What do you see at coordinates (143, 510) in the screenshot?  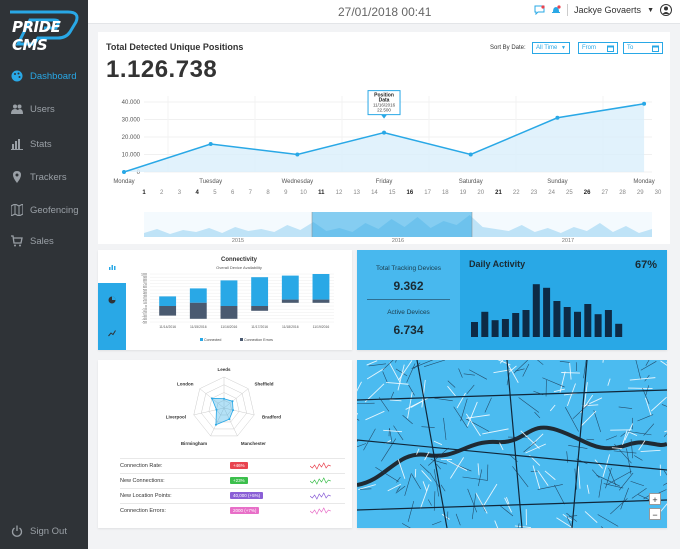 I see `metric-label: Connection Errors:` at bounding box center [143, 510].